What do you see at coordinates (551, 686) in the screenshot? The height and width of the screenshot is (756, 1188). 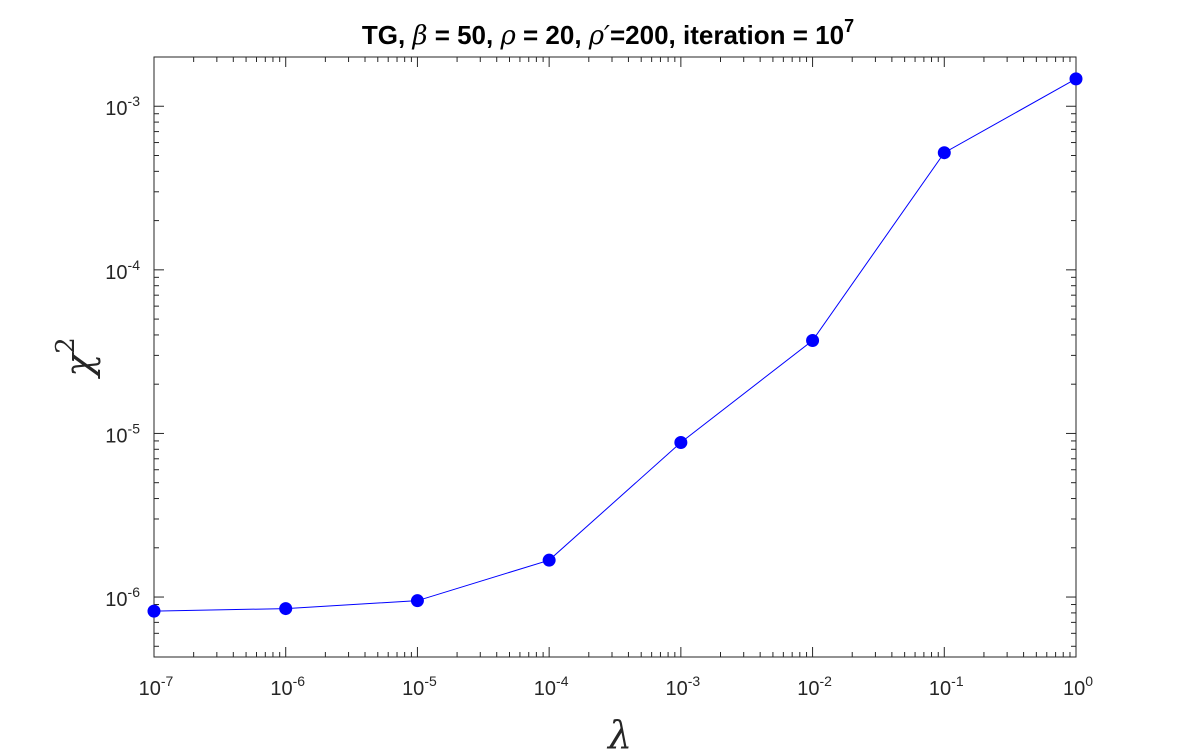 I see `x-tick-label: 10⁻⁴` at bounding box center [551, 686].